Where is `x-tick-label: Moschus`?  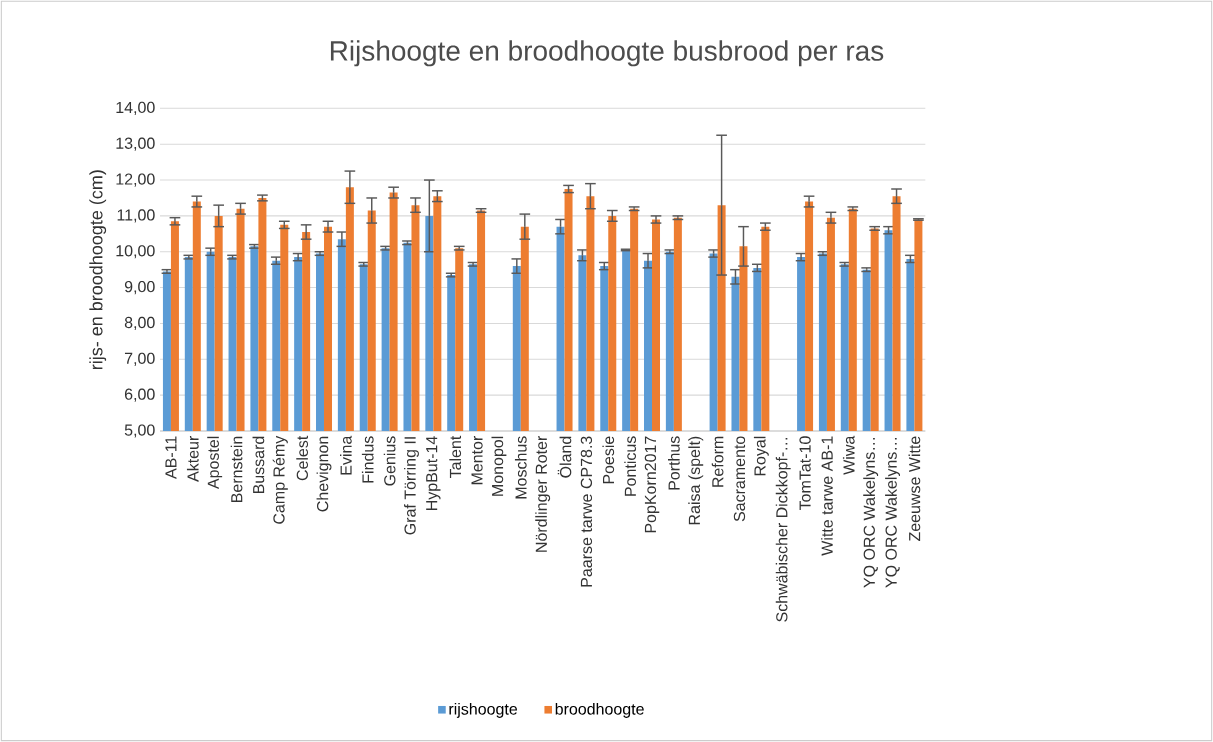 x-tick-label: Moschus is located at coordinates (520, 467).